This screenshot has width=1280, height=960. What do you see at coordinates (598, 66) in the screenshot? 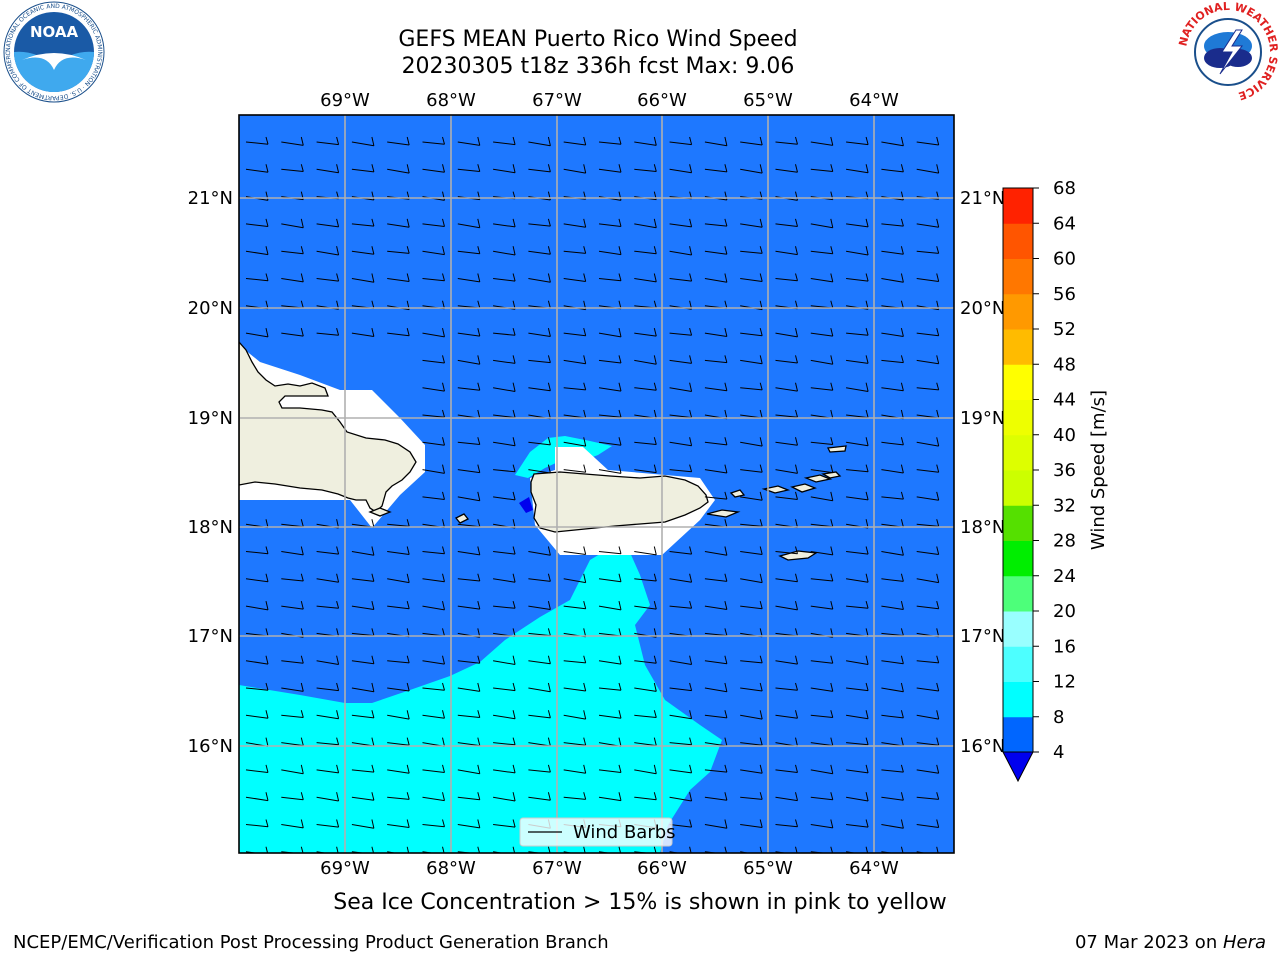
I see `chart-subtitle: 20230305 t18z 336h fcst Max: 9.06` at bounding box center [598, 66].